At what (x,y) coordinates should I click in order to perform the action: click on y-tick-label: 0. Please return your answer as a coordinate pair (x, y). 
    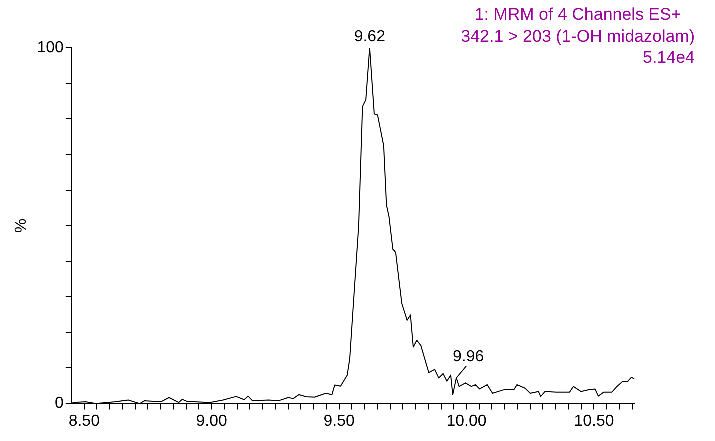
    Looking at the image, I should click on (59, 403).